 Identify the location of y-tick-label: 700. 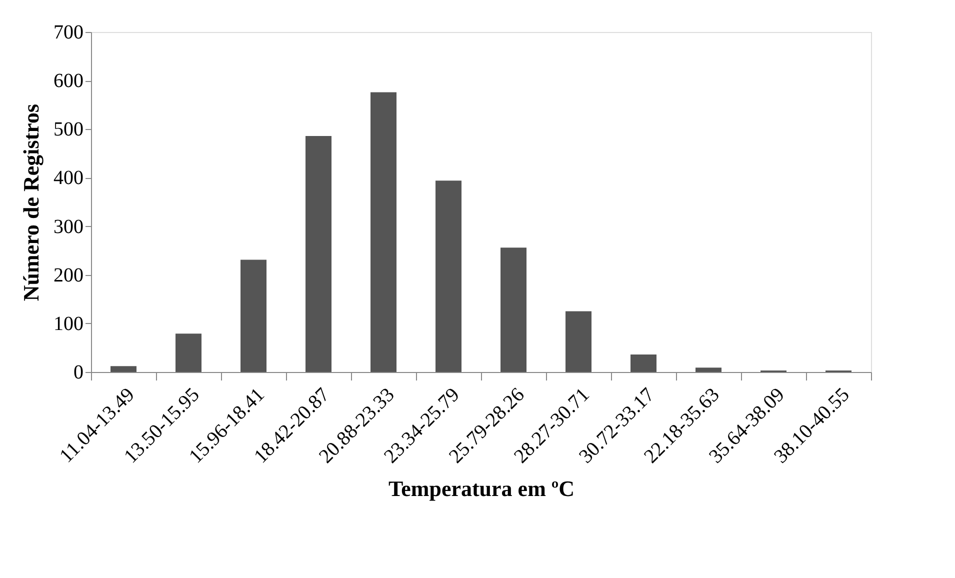
(69, 33).